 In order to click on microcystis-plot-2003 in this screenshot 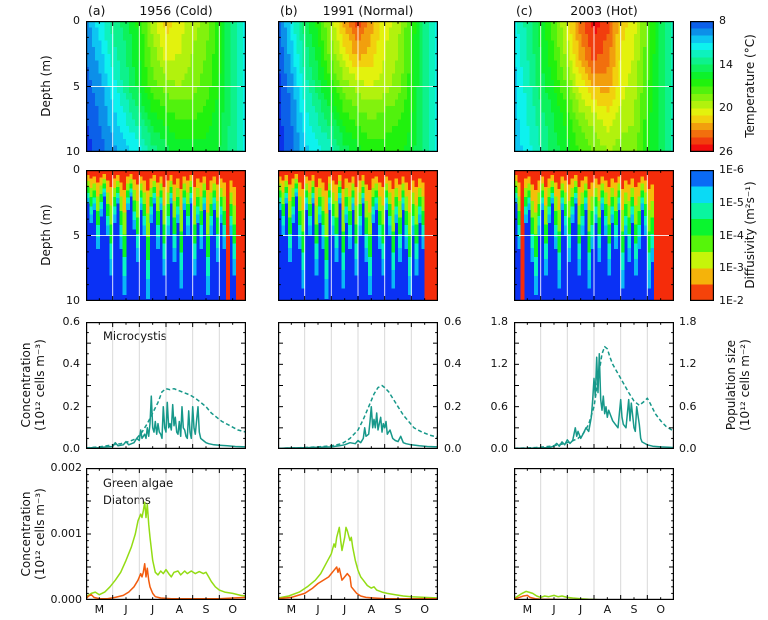, I will do `click(594, 385)`.